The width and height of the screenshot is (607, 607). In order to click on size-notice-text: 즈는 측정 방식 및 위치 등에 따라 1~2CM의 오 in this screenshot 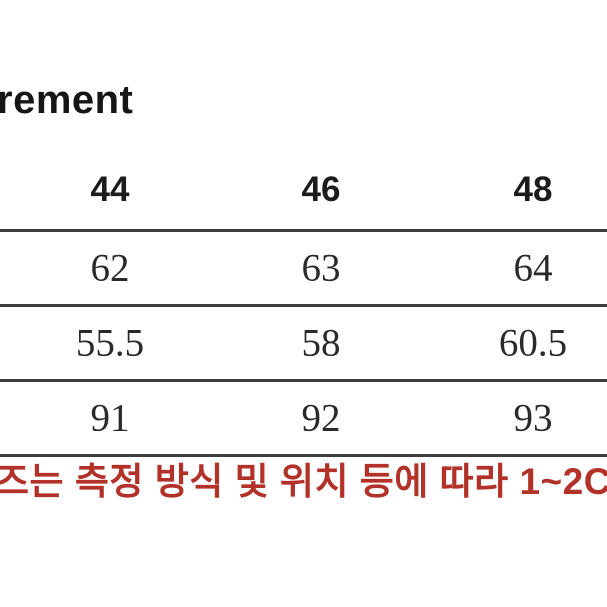, I will do `click(303, 481)`.